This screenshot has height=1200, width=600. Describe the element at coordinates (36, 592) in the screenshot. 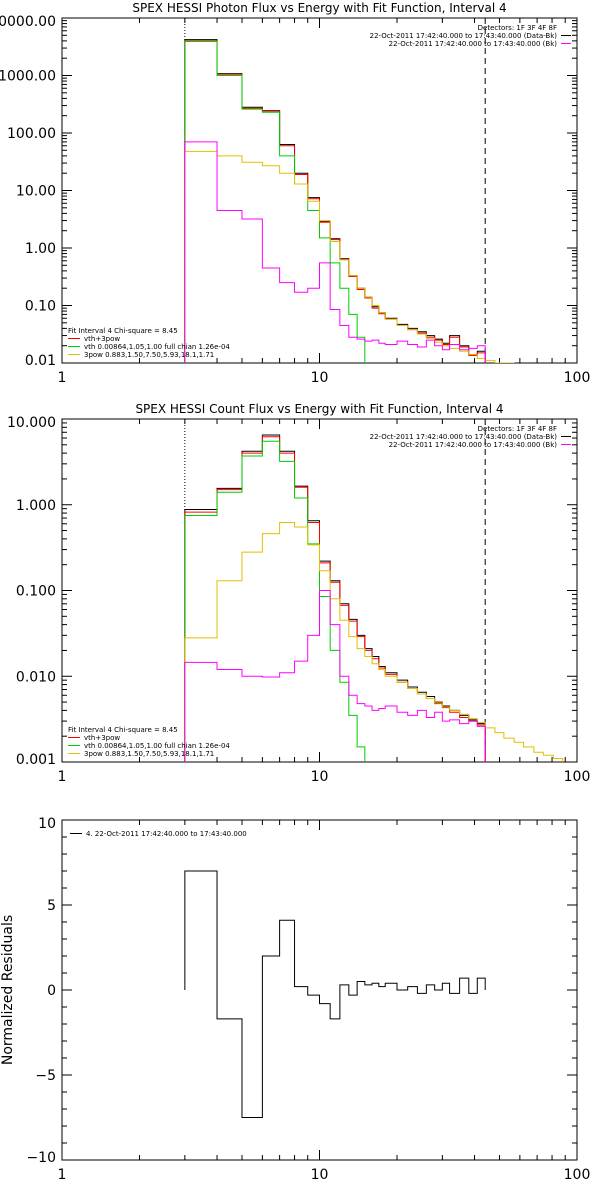

I see `y-tick-label: 0.100` at that location.